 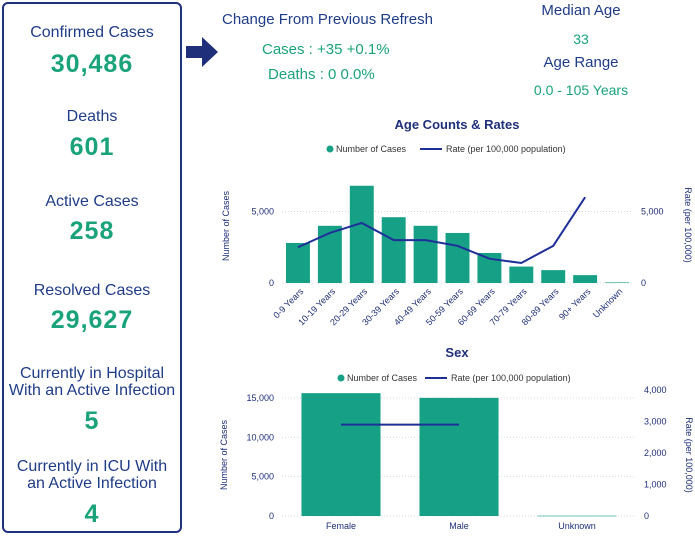 What do you see at coordinates (444, 306) in the screenshot?
I see `age-xtick-label: 50-59 Years` at bounding box center [444, 306].